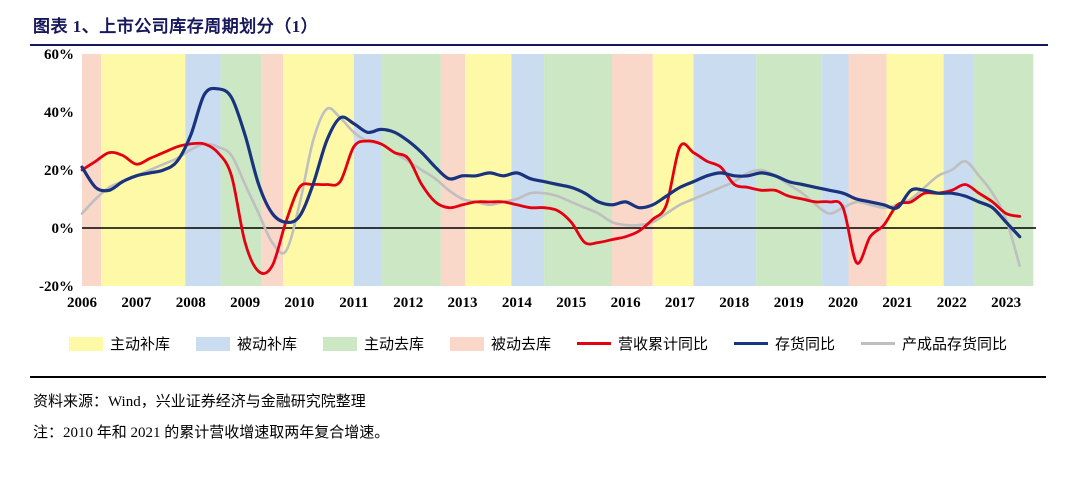 The height and width of the screenshot is (478, 1076). What do you see at coordinates (955, 345) in the screenshot?
I see `legend-label: 产成品存货同比` at bounding box center [955, 345].